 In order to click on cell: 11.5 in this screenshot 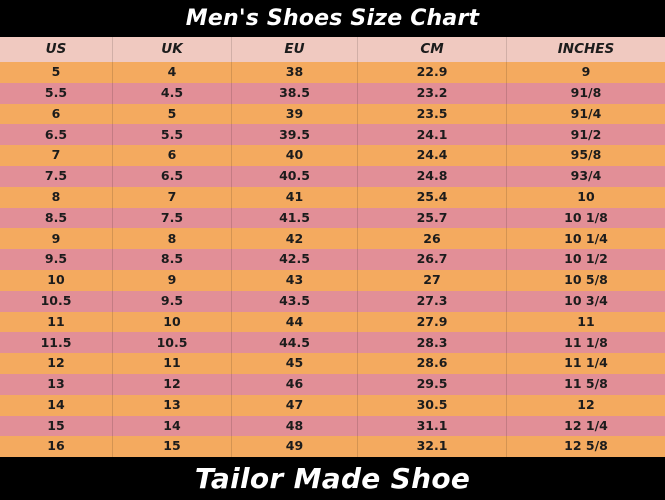, I will do `click(56, 343)`.